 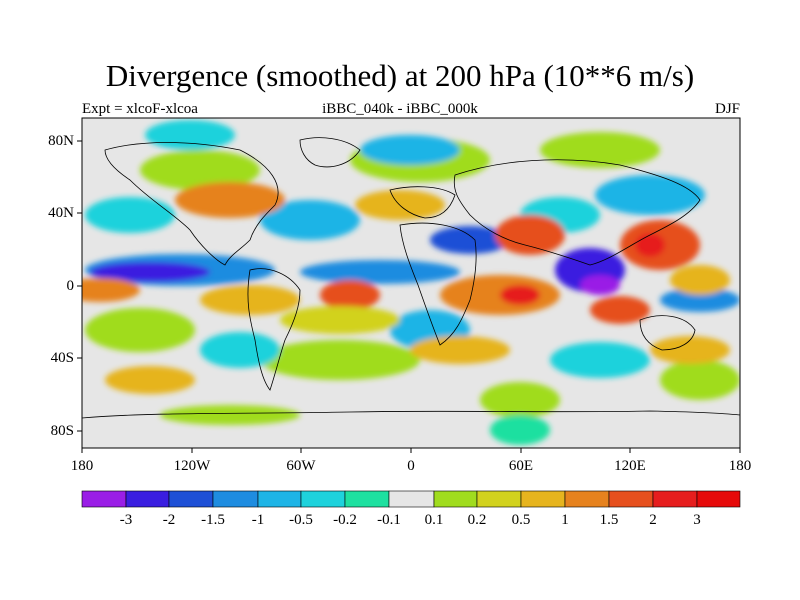 What do you see at coordinates (422, 202) in the screenshot?
I see `europe-outline` at bounding box center [422, 202].